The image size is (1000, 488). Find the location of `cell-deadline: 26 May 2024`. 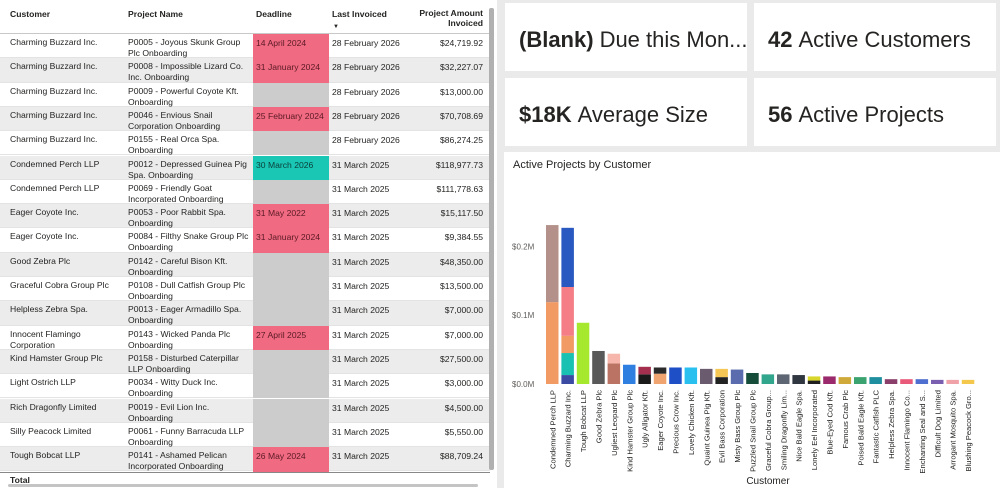

cell-deadline: 26 May 2024 is located at coordinates (291, 459).